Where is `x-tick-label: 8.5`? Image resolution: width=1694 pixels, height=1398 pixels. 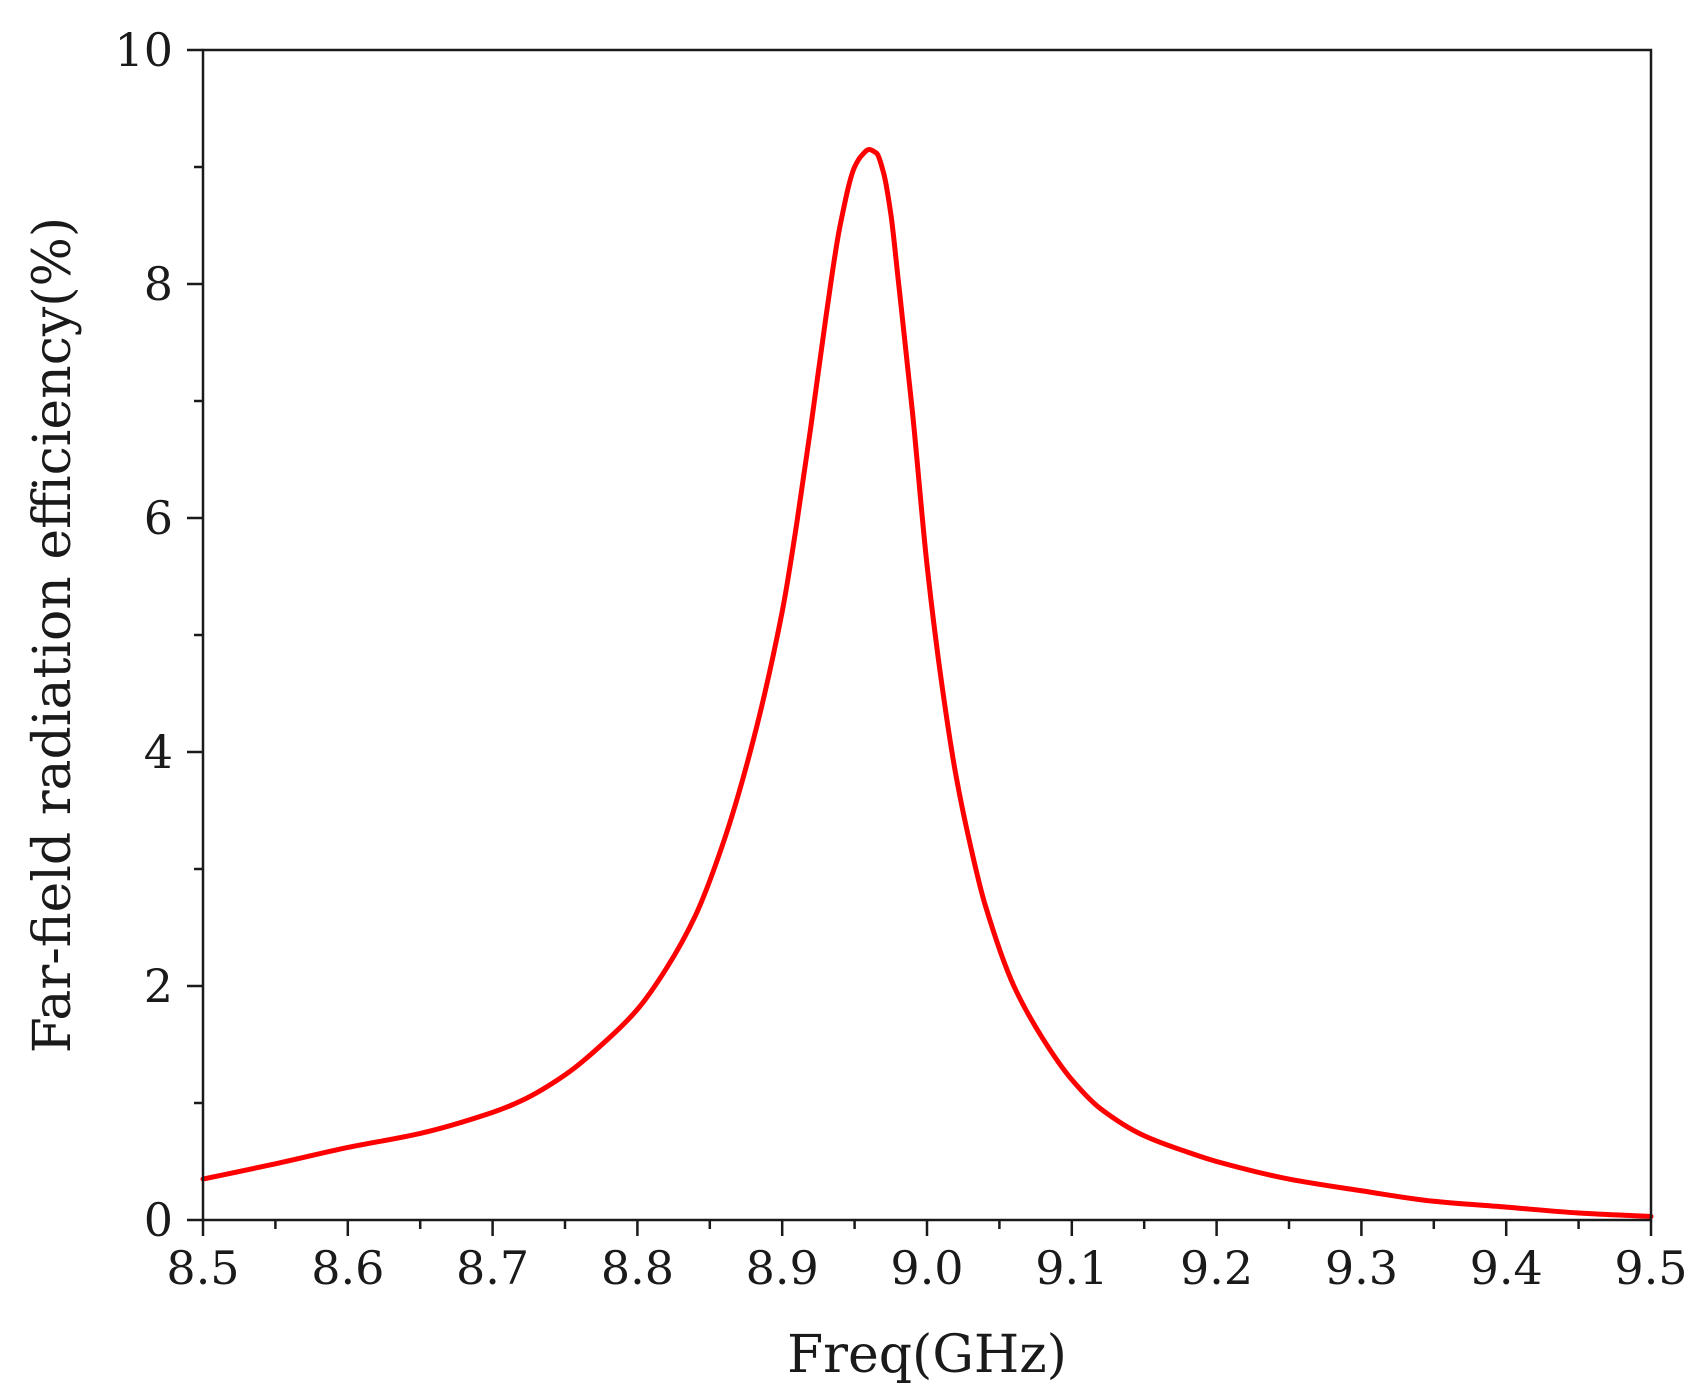 x-tick-label: 8.5 is located at coordinates (202, 1268).